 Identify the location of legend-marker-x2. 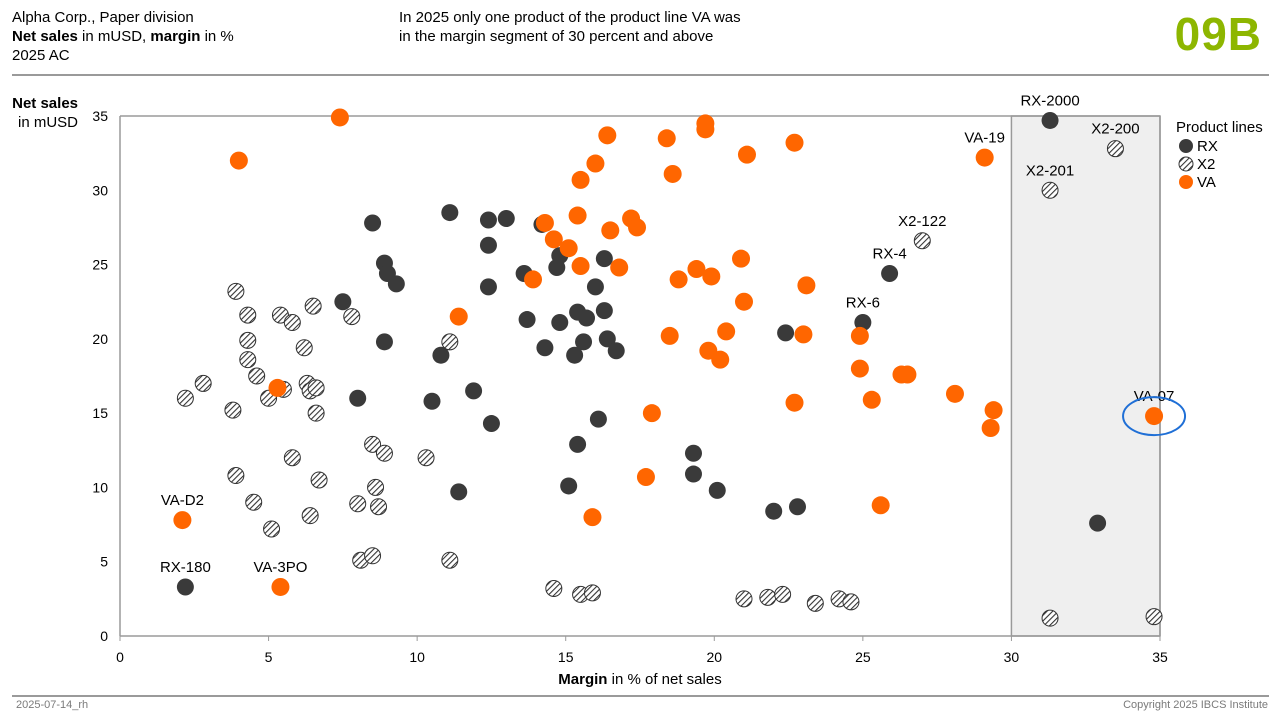
(1186, 164).